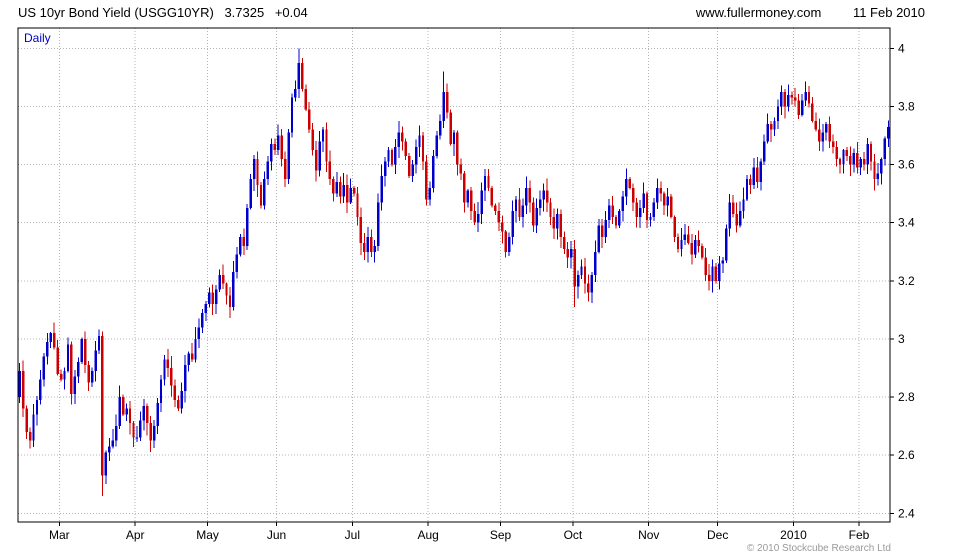  Describe the element at coordinates (291, 12) in the screenshot. I see `price-change: +0.04` at that location.